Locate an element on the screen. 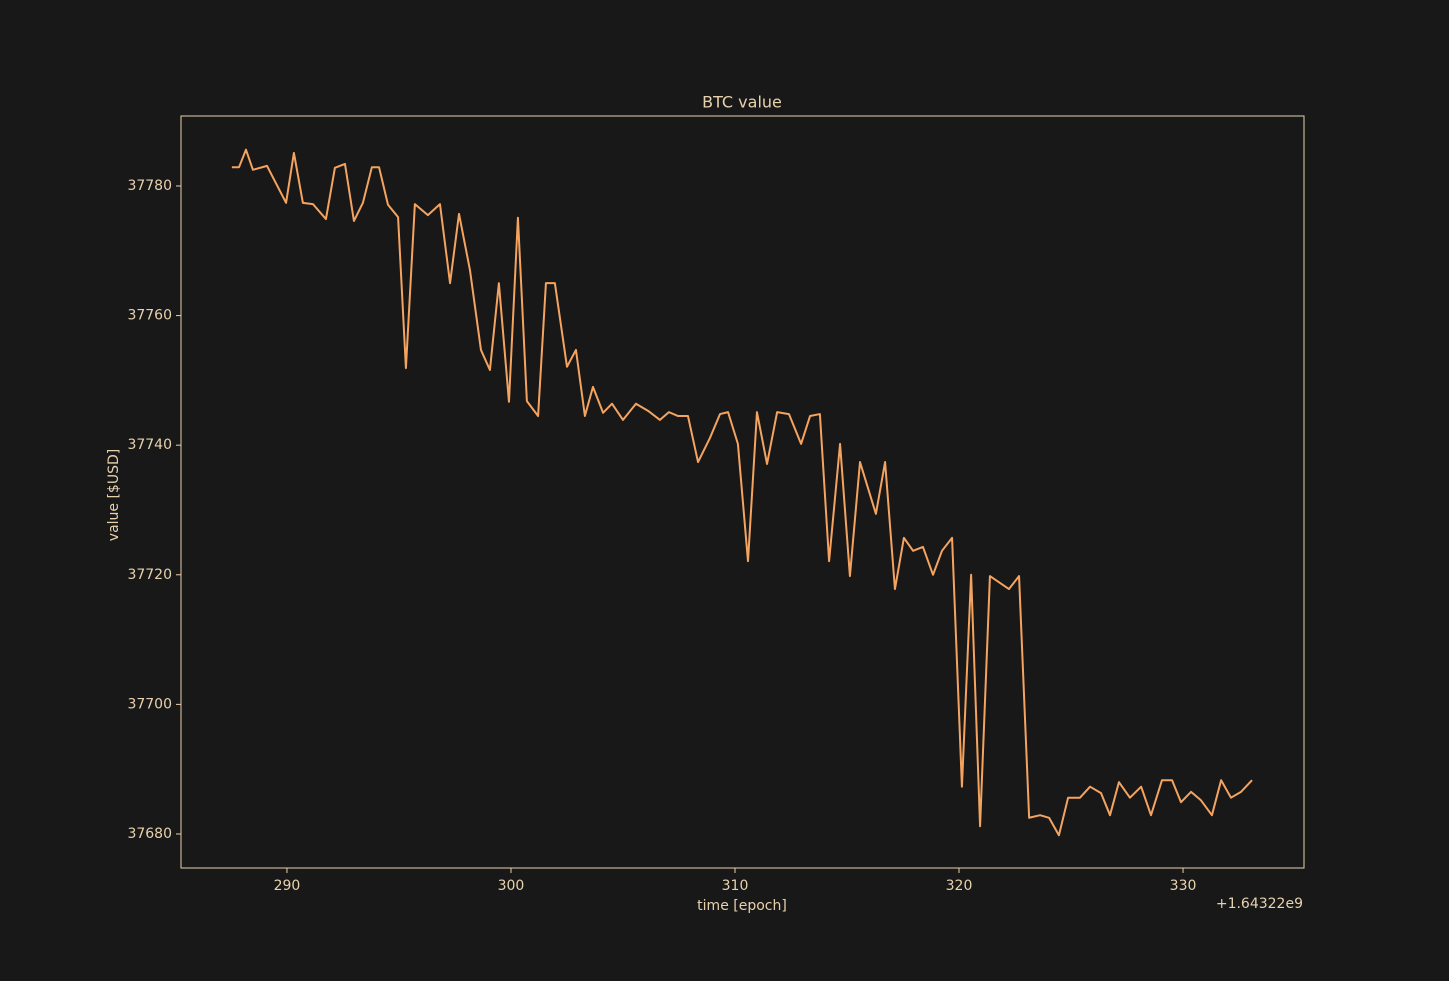 The width and height of the screenshot is (1449, 981). y-axis-label: value [$USD] is located at coordinates (114, 495).